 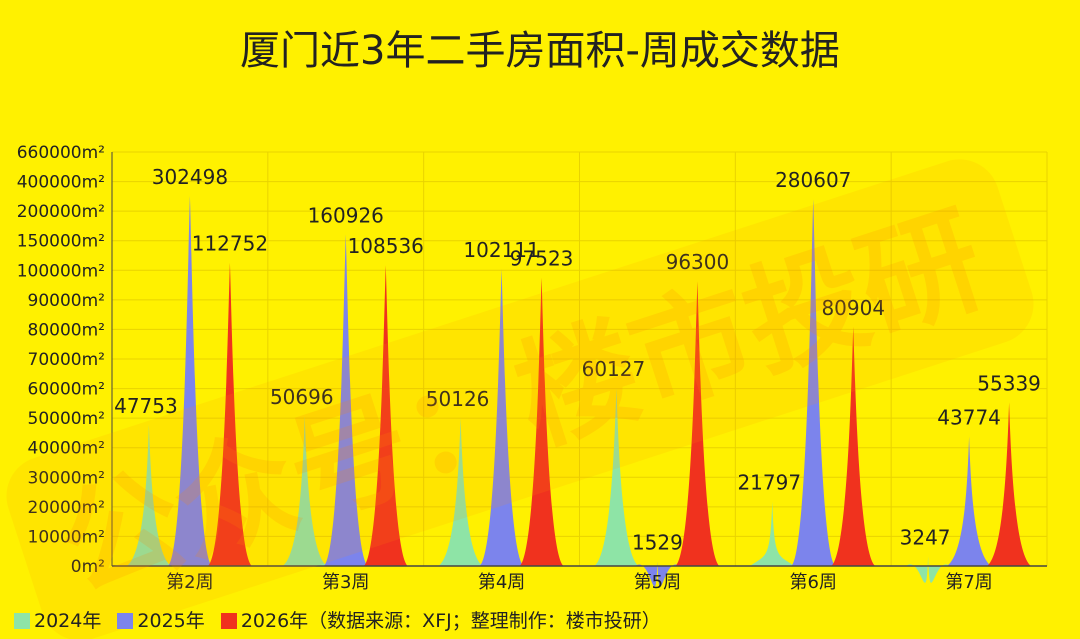 What do you see at coordinates (190, 177) in the screenshot?
I see `data-label: 302498` at bounding box center [190, 177].